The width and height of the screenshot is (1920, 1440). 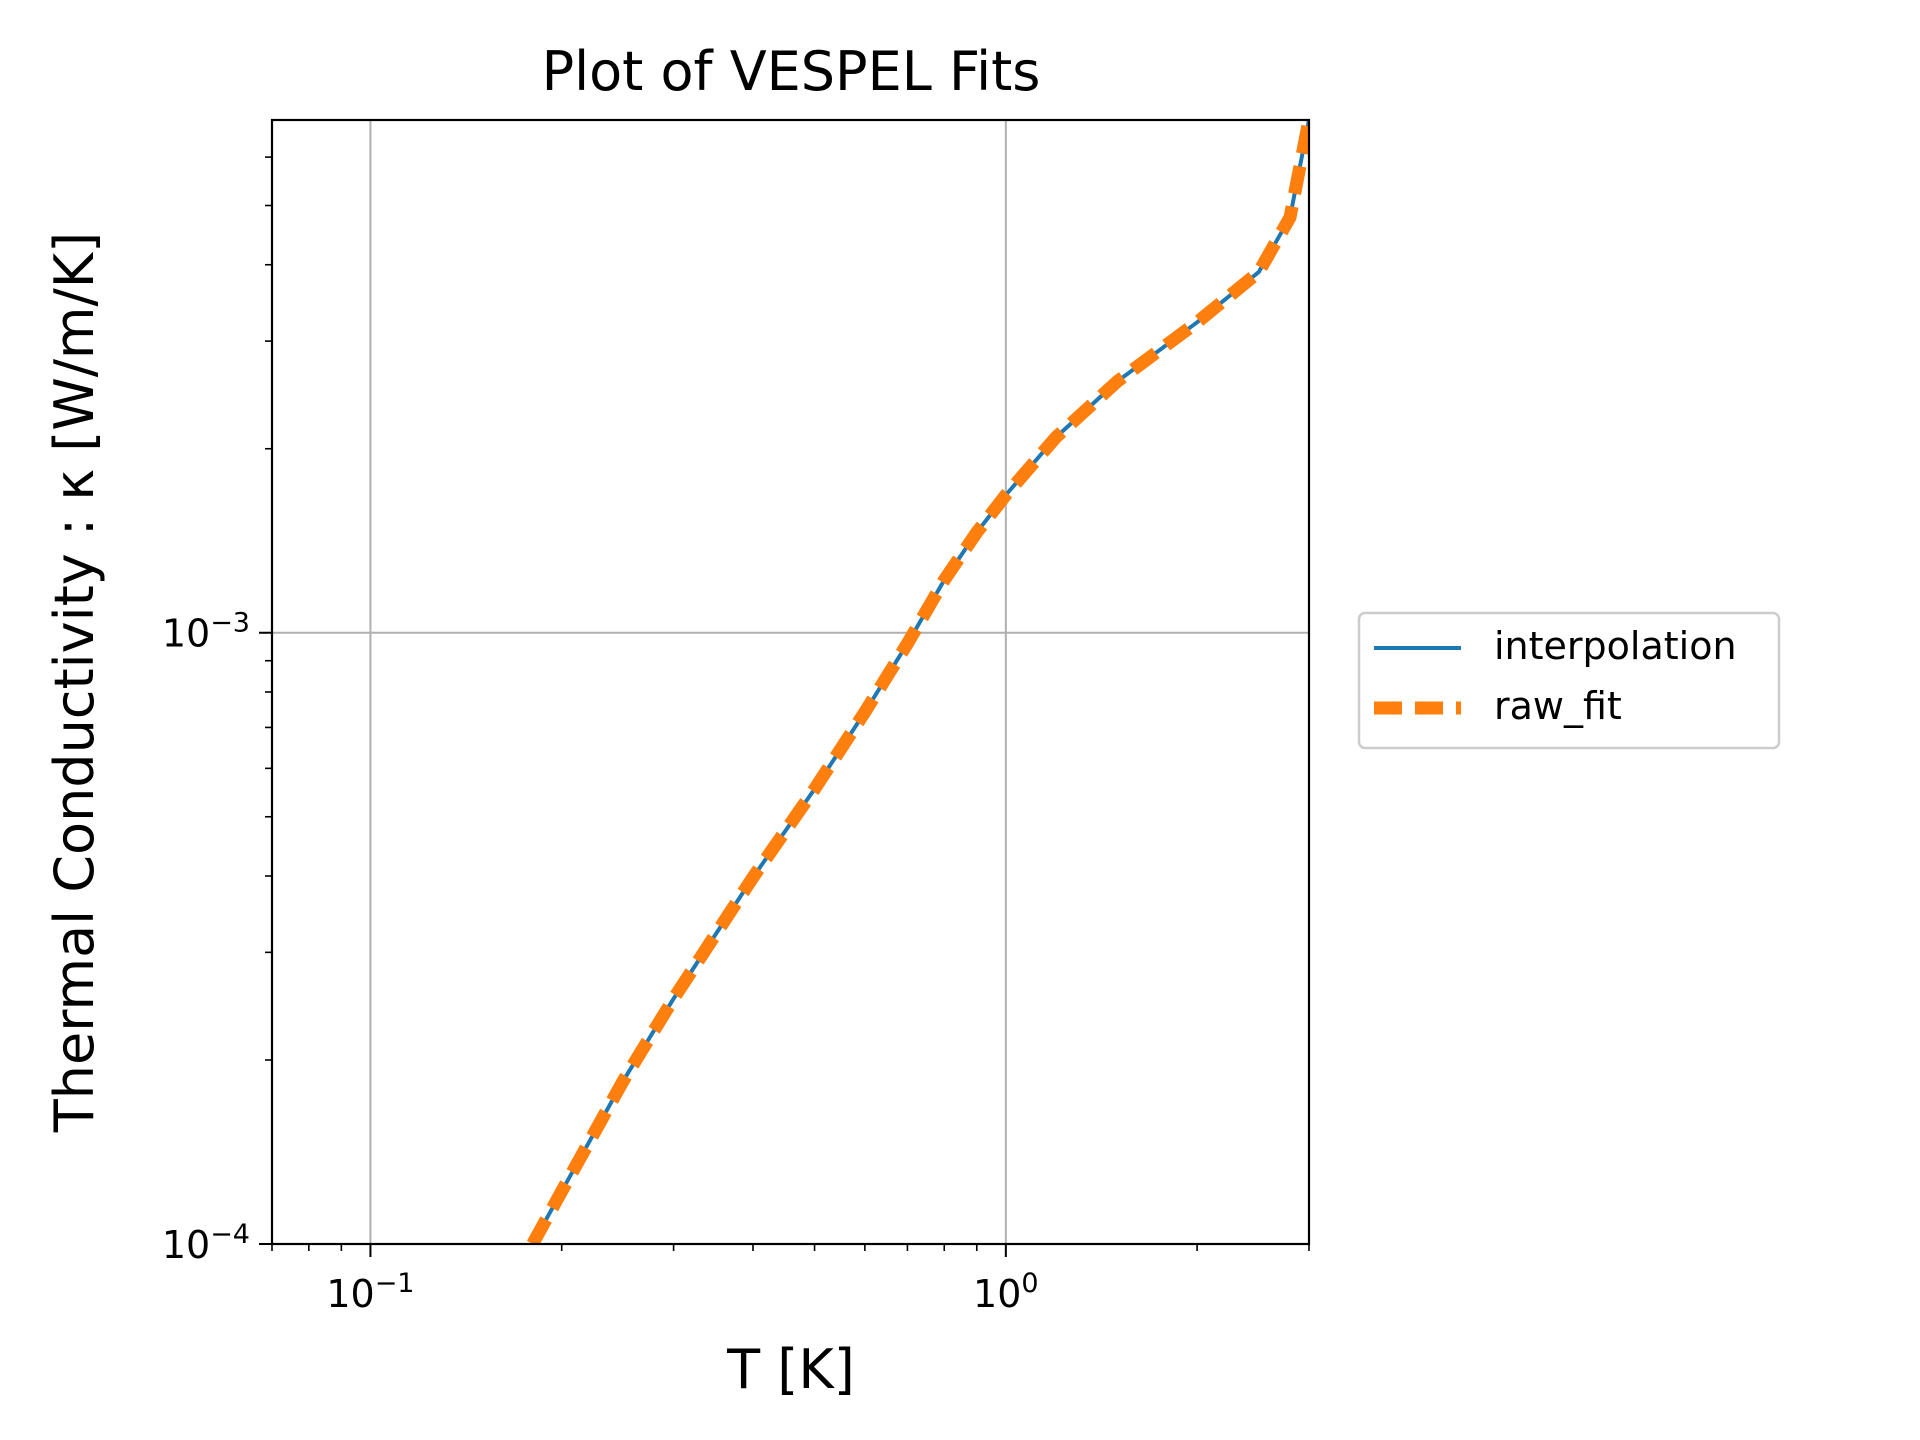 I want to click on x-tick-label: 10⁰, so click(x=1006, y=1292).